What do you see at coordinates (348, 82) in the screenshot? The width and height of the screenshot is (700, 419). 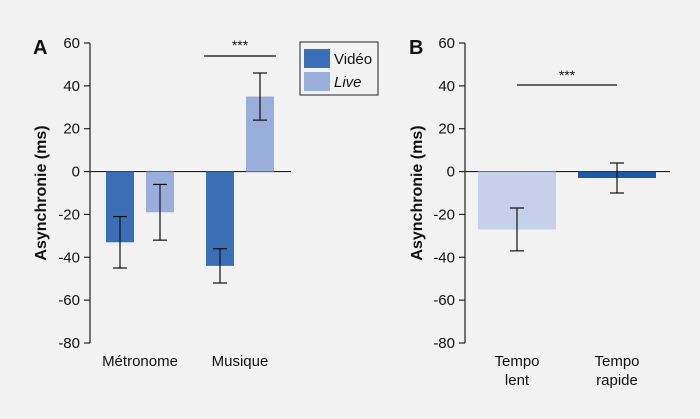 I see `legend-label: Live` at bounding box center [348, 82].